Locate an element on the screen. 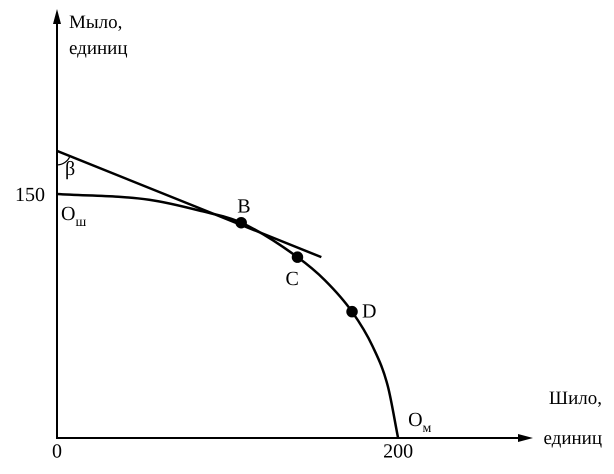  x-tick-label: 200 is located at coordinates (398, 451).